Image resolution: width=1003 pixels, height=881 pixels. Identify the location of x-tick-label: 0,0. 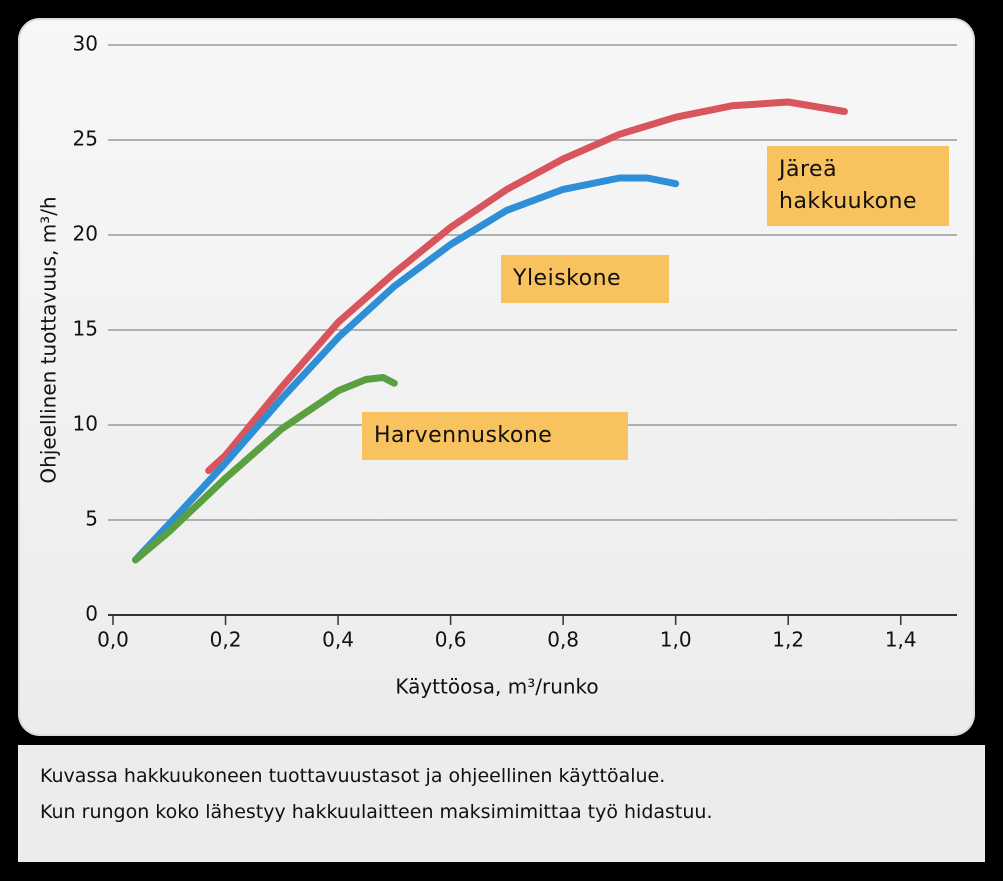
(113, 640).